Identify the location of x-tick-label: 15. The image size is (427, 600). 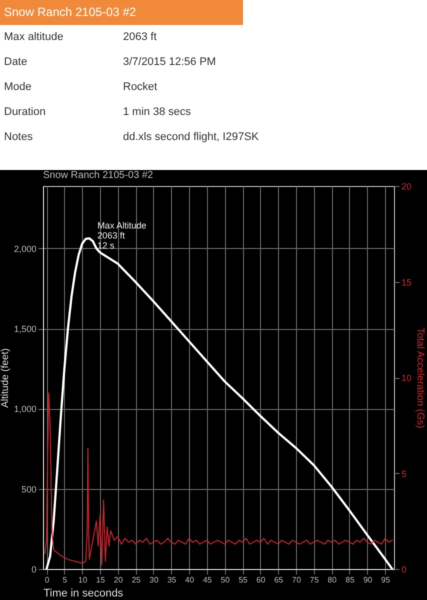
(101, 580).